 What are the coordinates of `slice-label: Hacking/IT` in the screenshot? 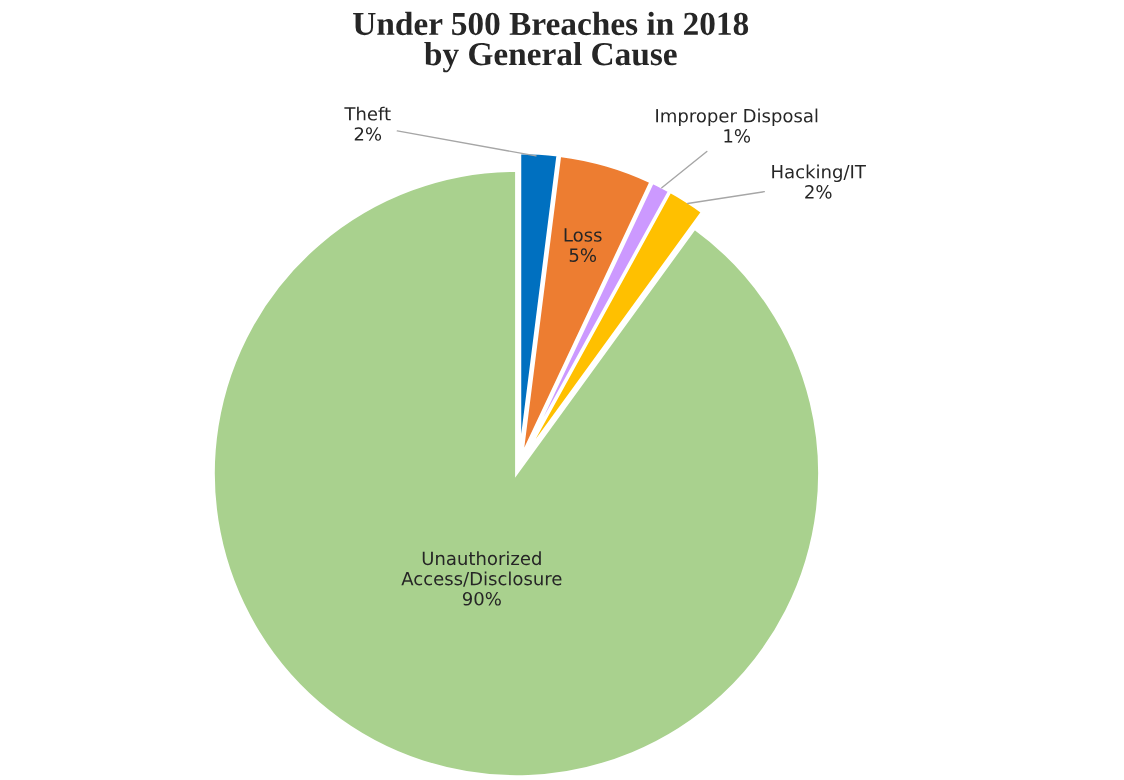 It's located at (819, 173).